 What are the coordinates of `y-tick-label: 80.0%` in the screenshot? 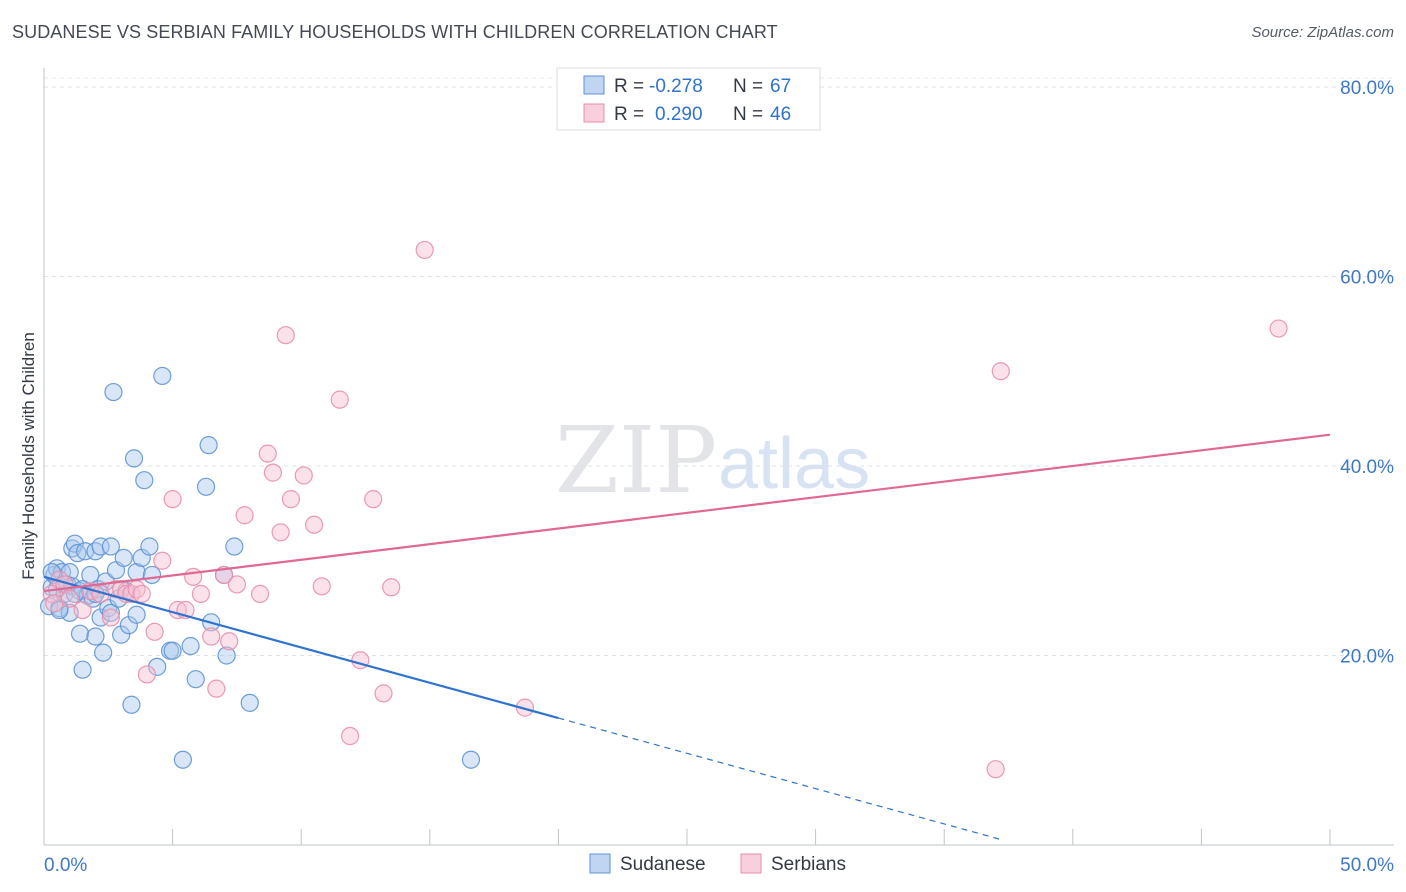 It's located at (1367, 88).